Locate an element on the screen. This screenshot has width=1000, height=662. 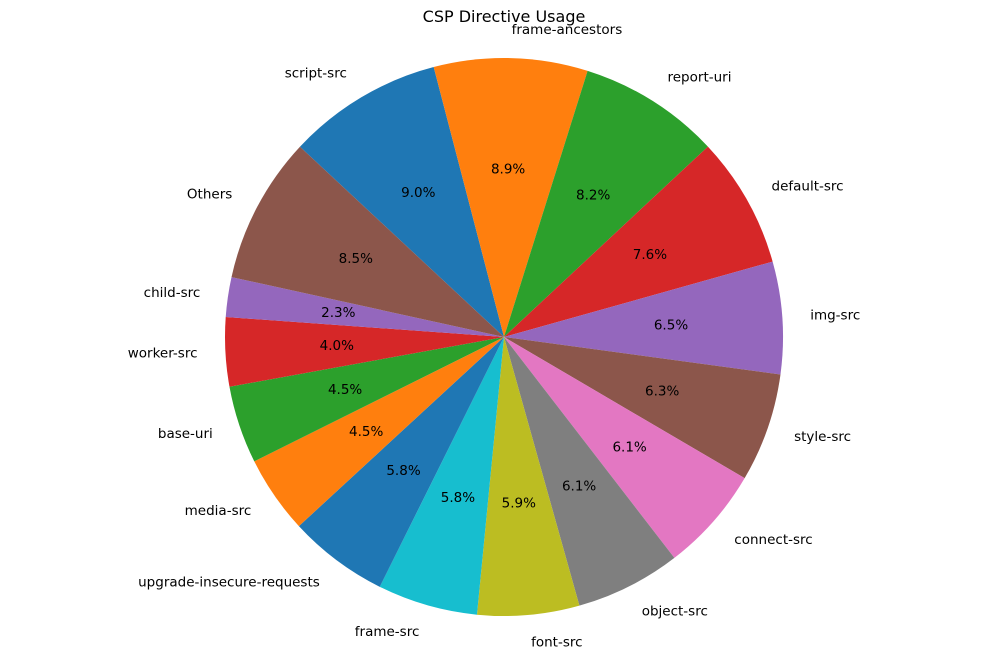
slice-img-src is located at coordinates (643, 318).